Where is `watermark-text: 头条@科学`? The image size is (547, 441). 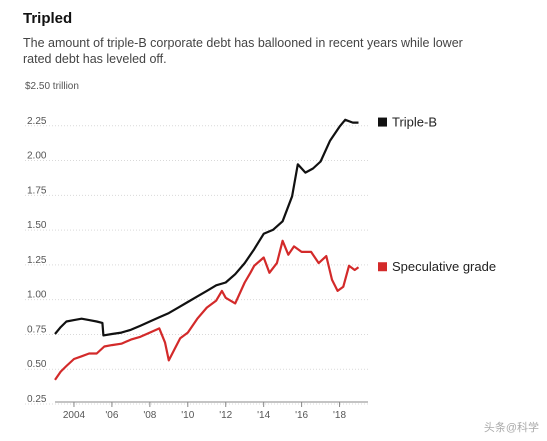 watermark-text: 头条@科学 is located at coordinates (511, 428).